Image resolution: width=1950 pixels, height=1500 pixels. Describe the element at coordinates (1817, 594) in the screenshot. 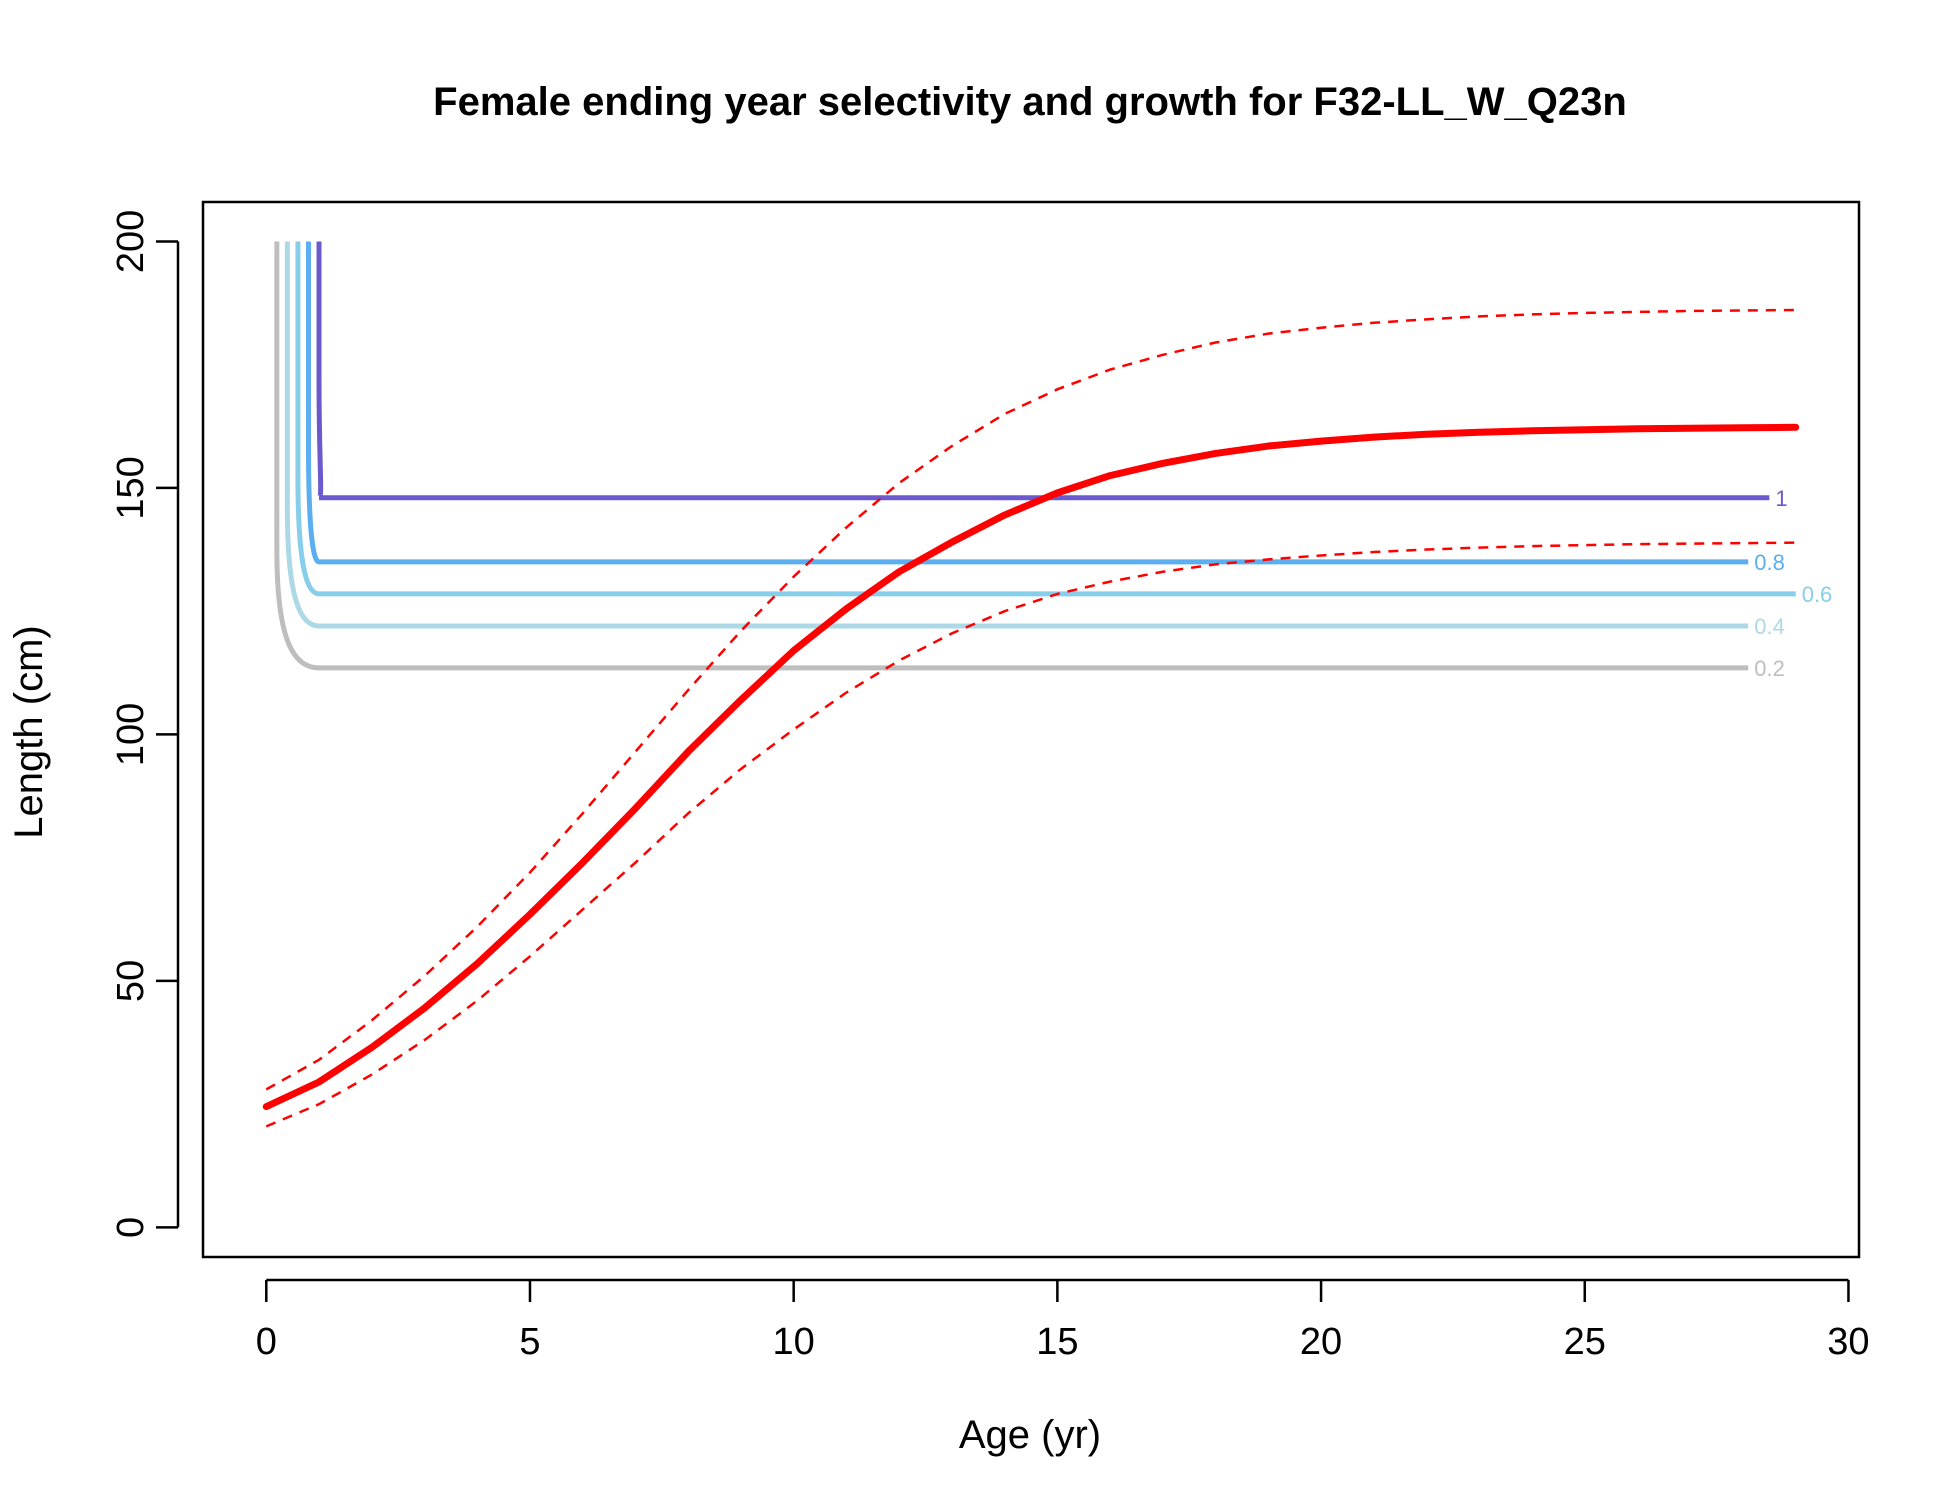

I see `contour-label: 0.6` at that location.